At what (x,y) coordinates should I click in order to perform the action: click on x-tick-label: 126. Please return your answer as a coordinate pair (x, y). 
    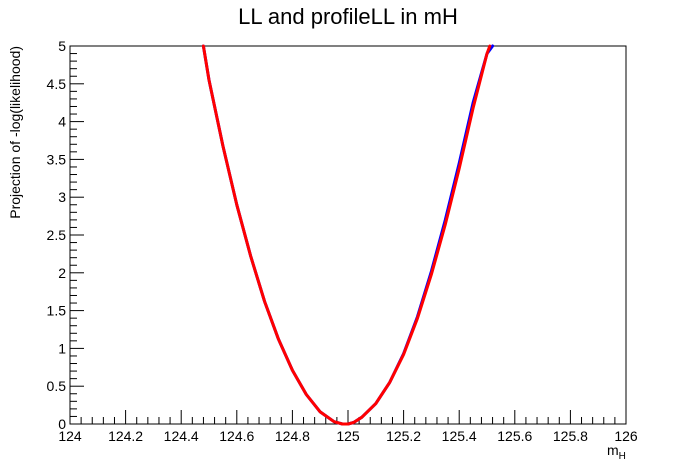
    Looking at the image, I should click on (626, 436).